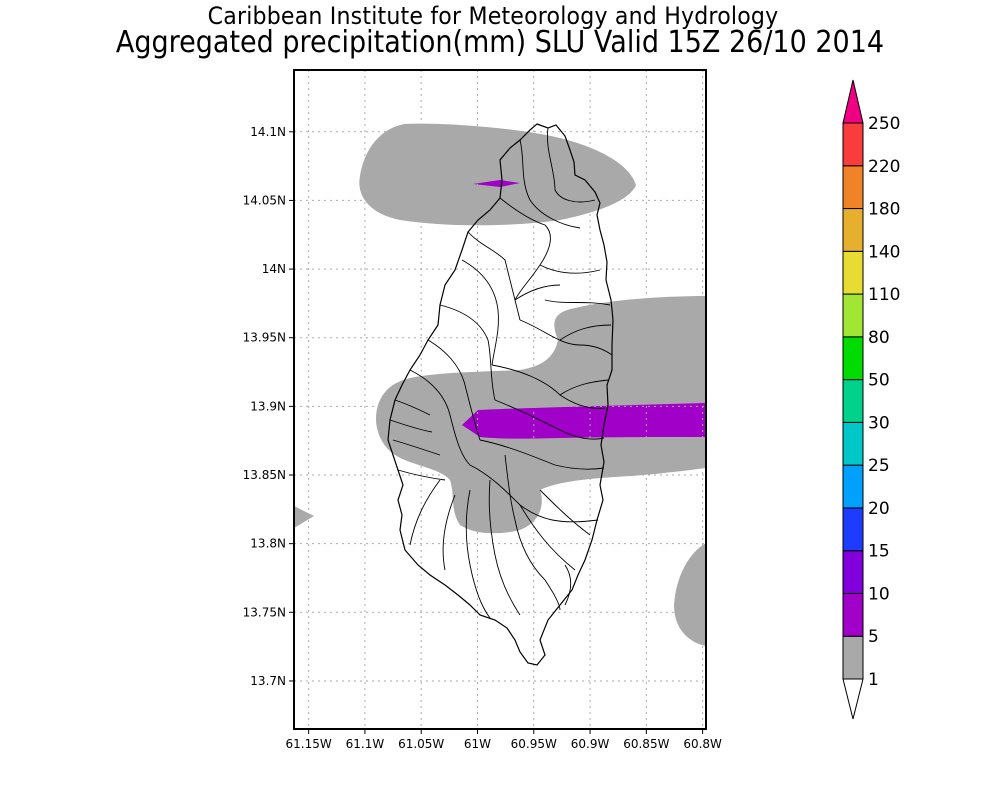  Describe the element at coordinates (879, 466) in the screenshot. I see `colorbar-label: 25` at that location.